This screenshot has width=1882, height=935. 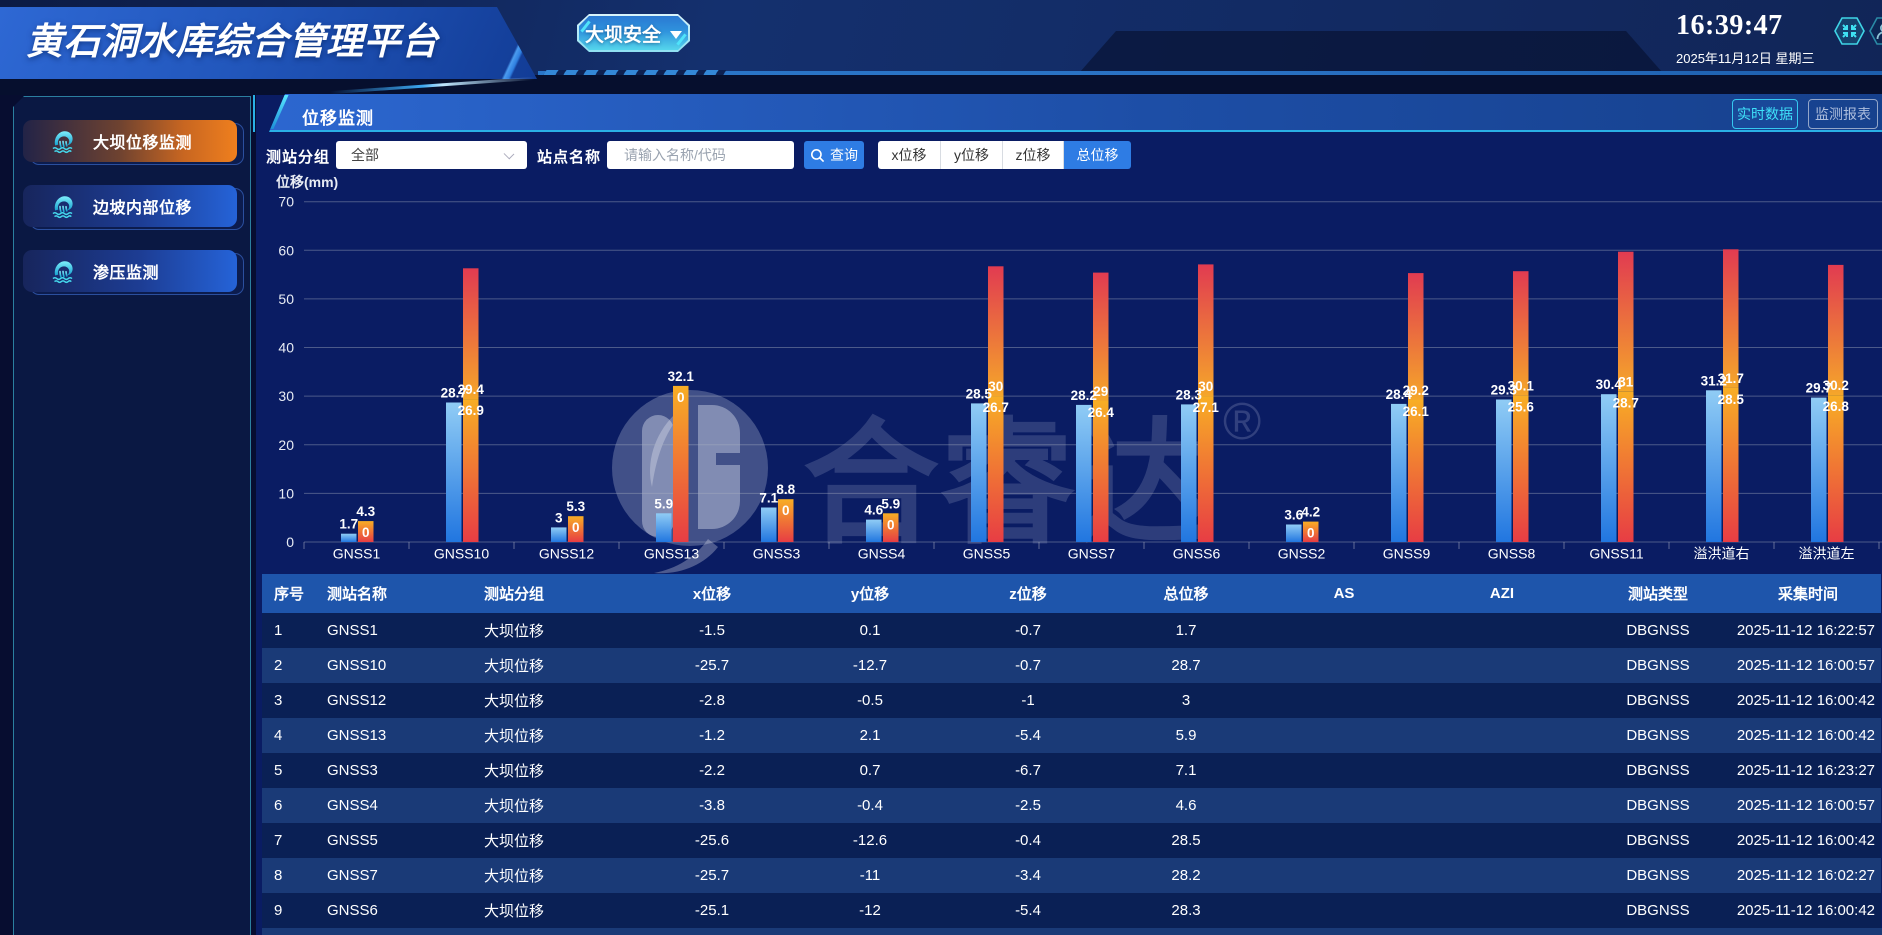 What do you see at coordinates (357, 554) in the screenshot?
I see `svg-text: GNSS1` at bounding box center [357, 554].